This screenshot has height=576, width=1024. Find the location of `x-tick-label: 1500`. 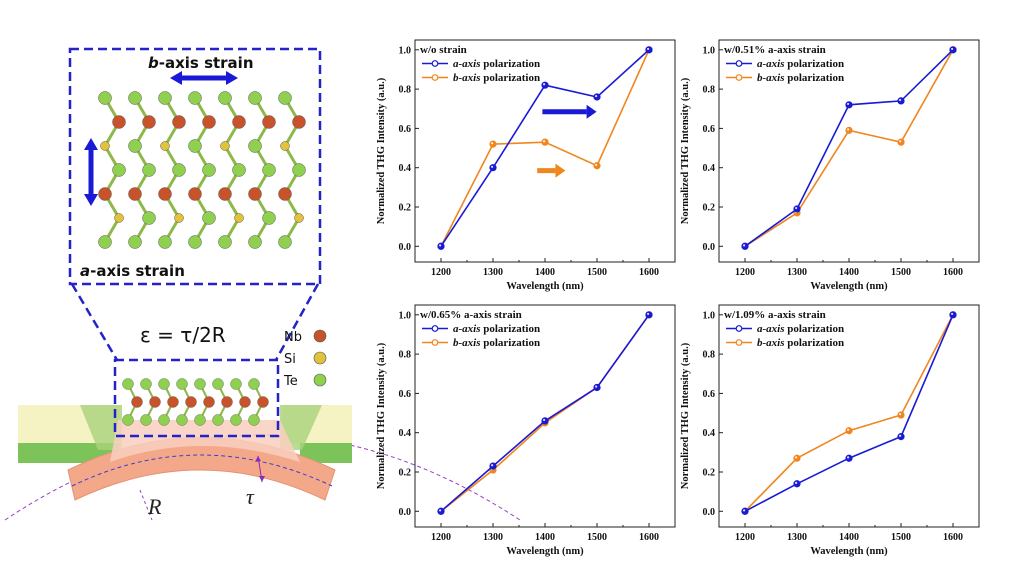

x-tick-label: 1500 is located at coordinates (901, 272).